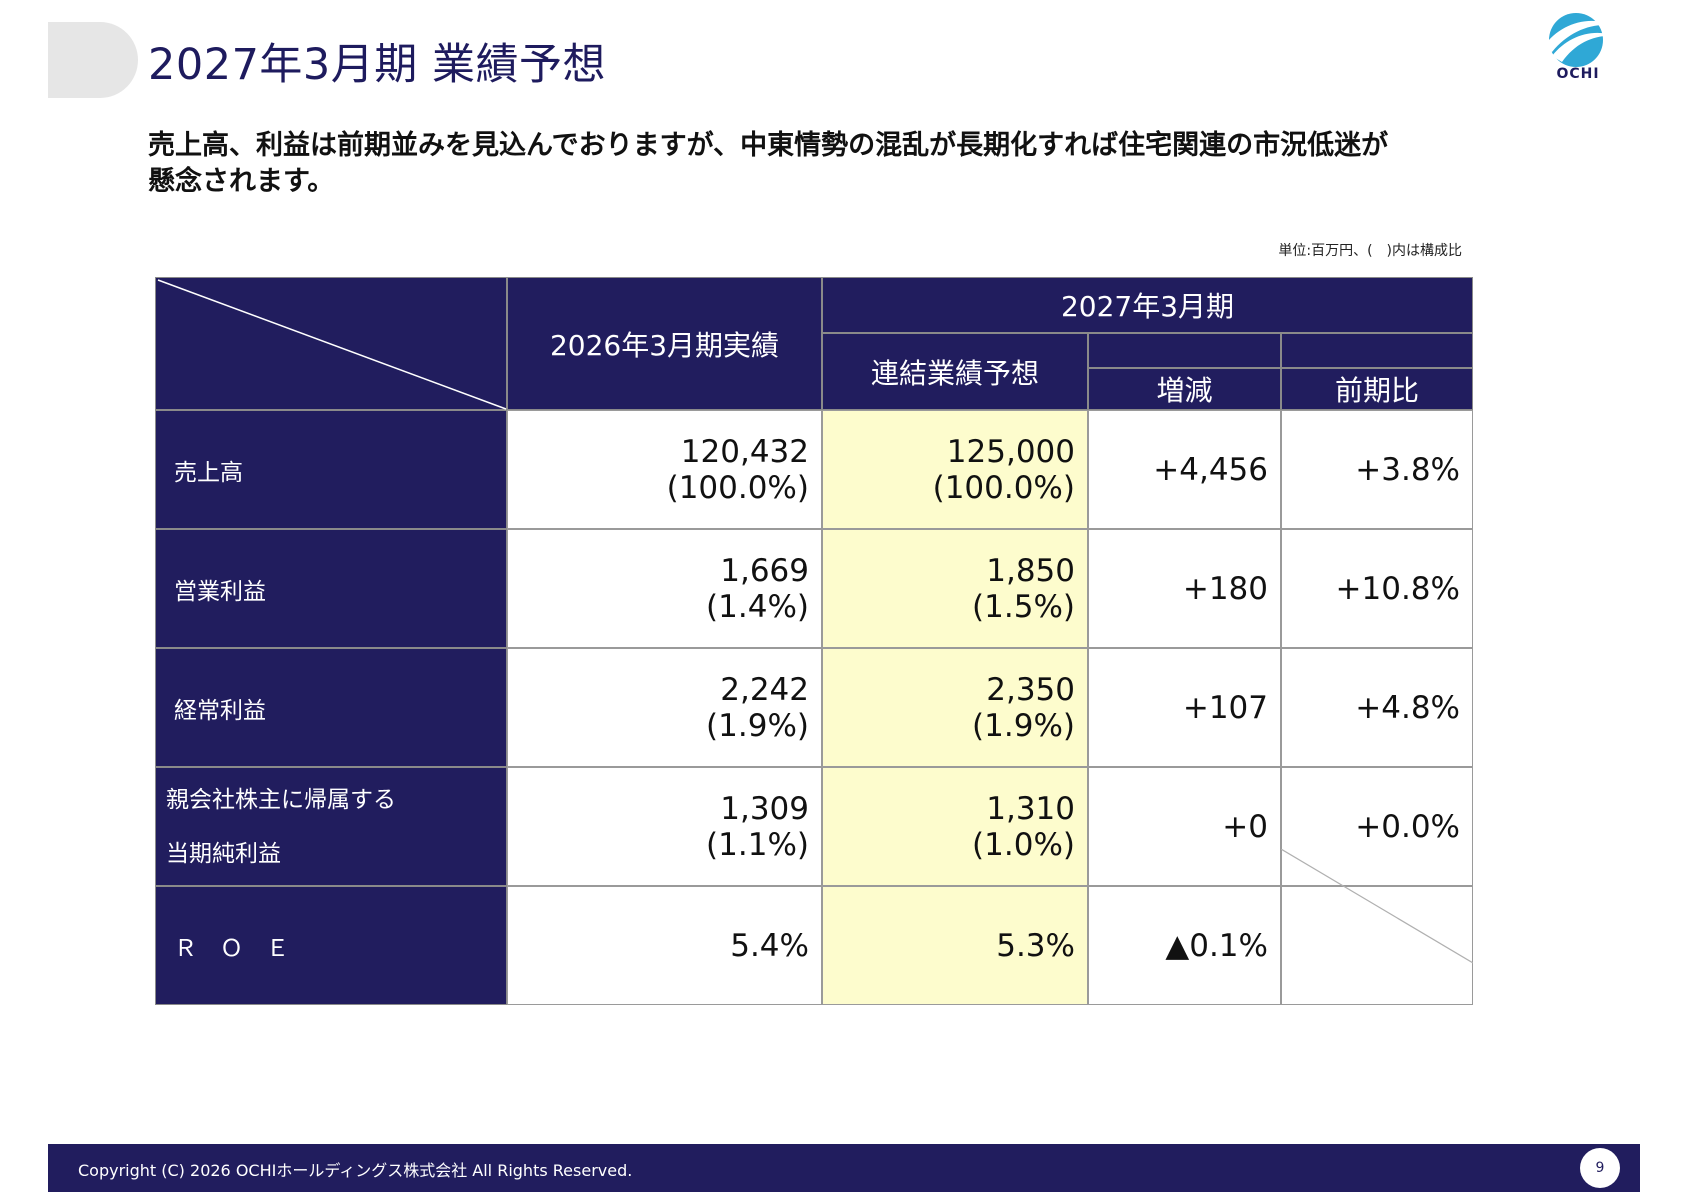  Describe the element at coordinates (1377, 350) in the screenshot. I see `header-spacer-ratio` at that location.